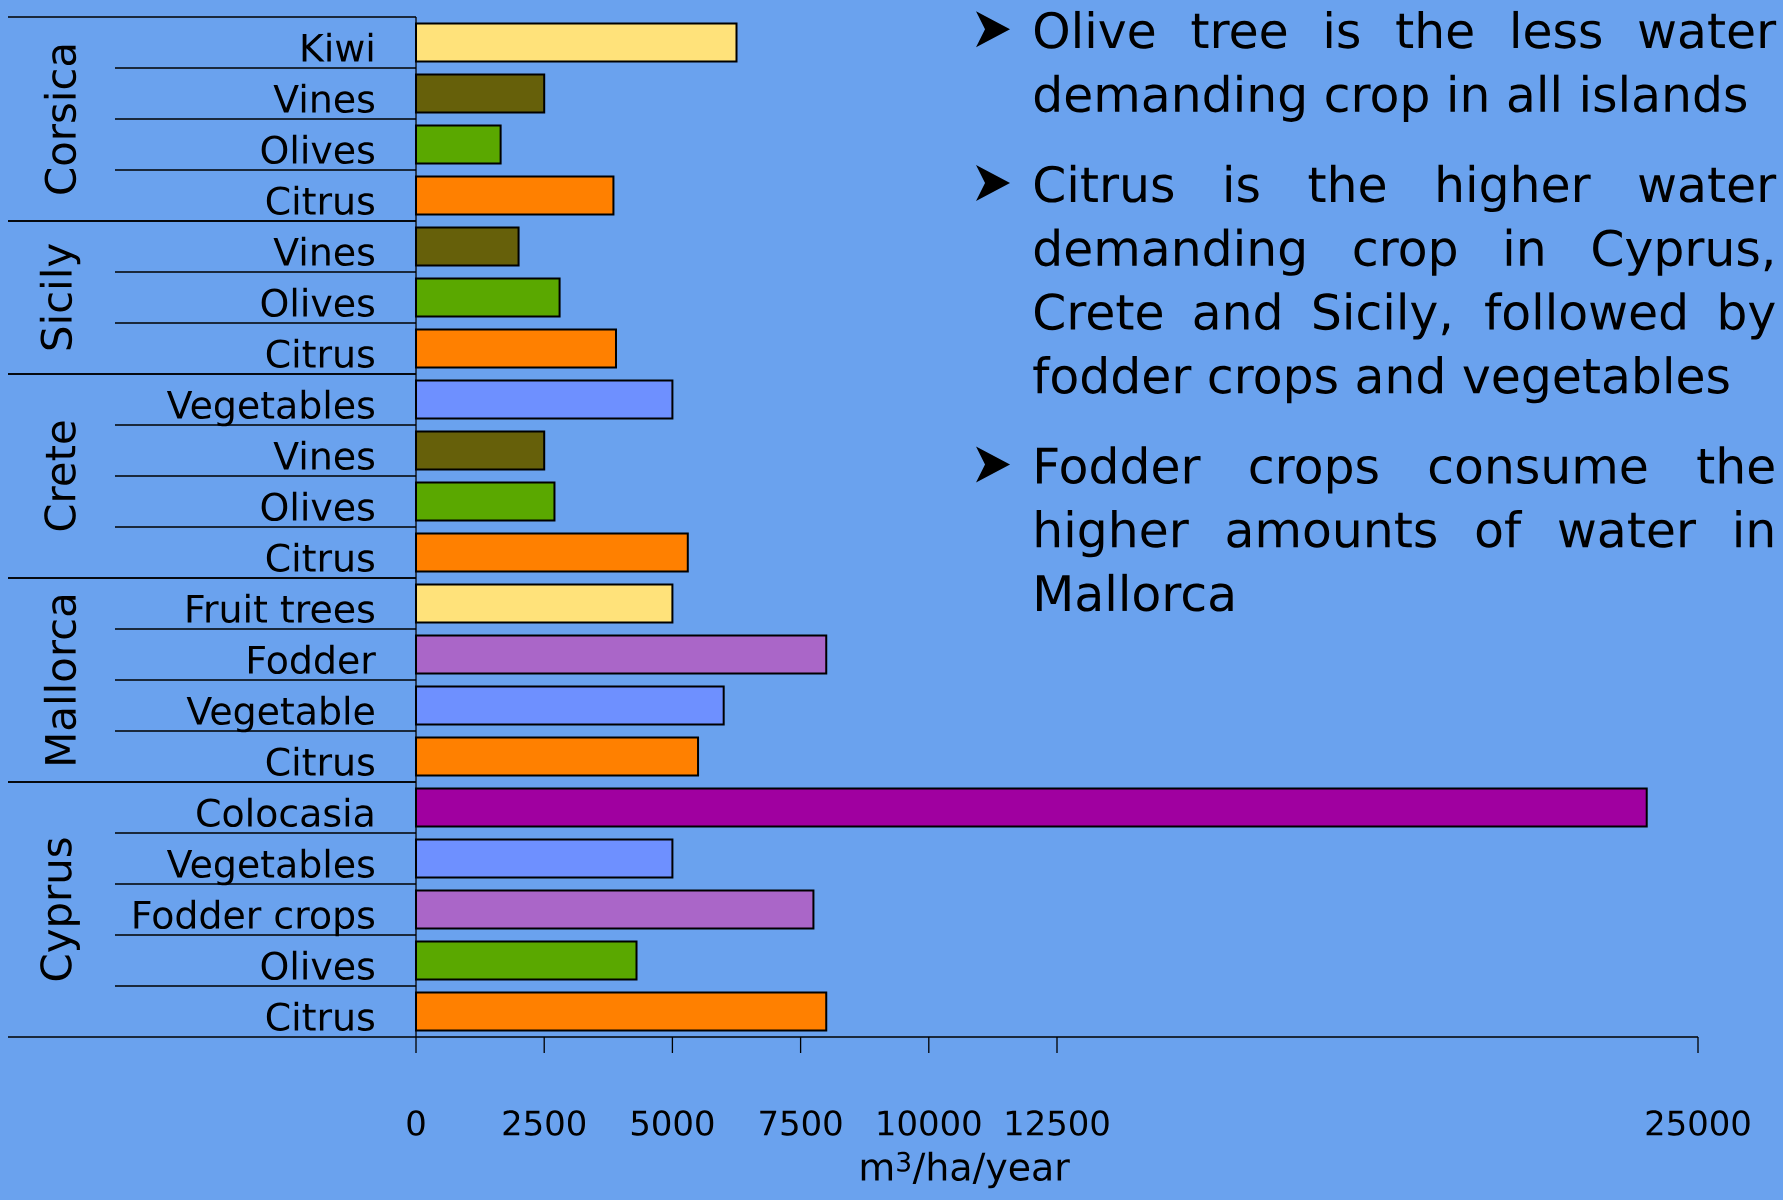 This screenshot has height=1200, width=1783. What do you see at coordinates (312, 659) in the screenshot?
I see `y-tick-label: Fodder` at bounding box center [312, 659].